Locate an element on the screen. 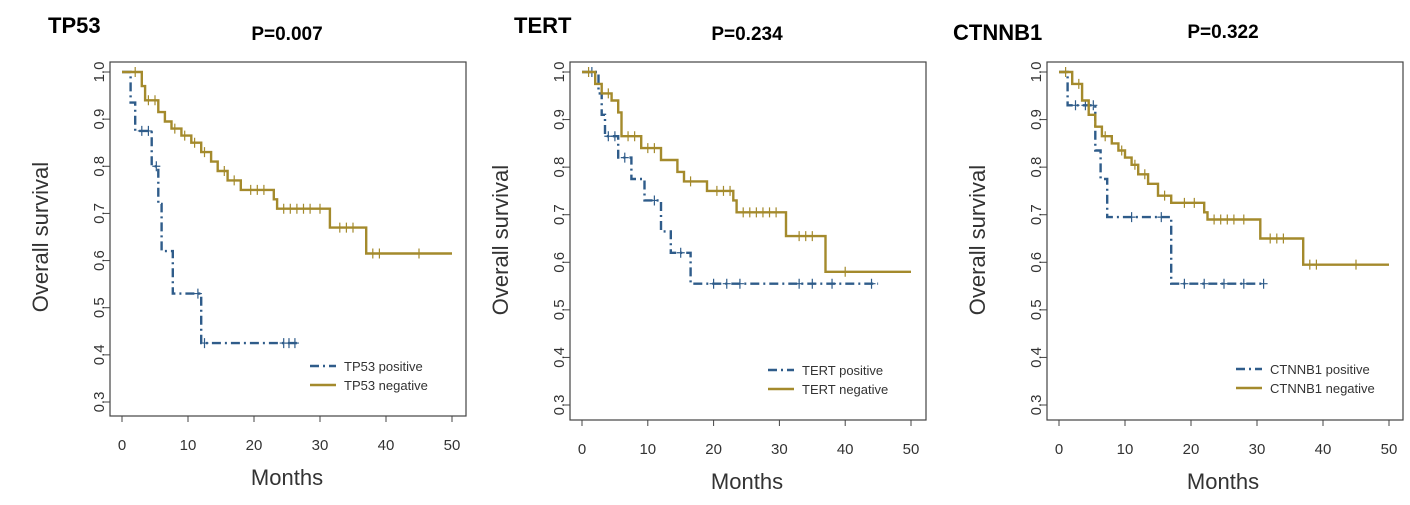 This screenshot has width=1410, height=505. y-tick-label: 0.4 is located at coordinates (559, 357).